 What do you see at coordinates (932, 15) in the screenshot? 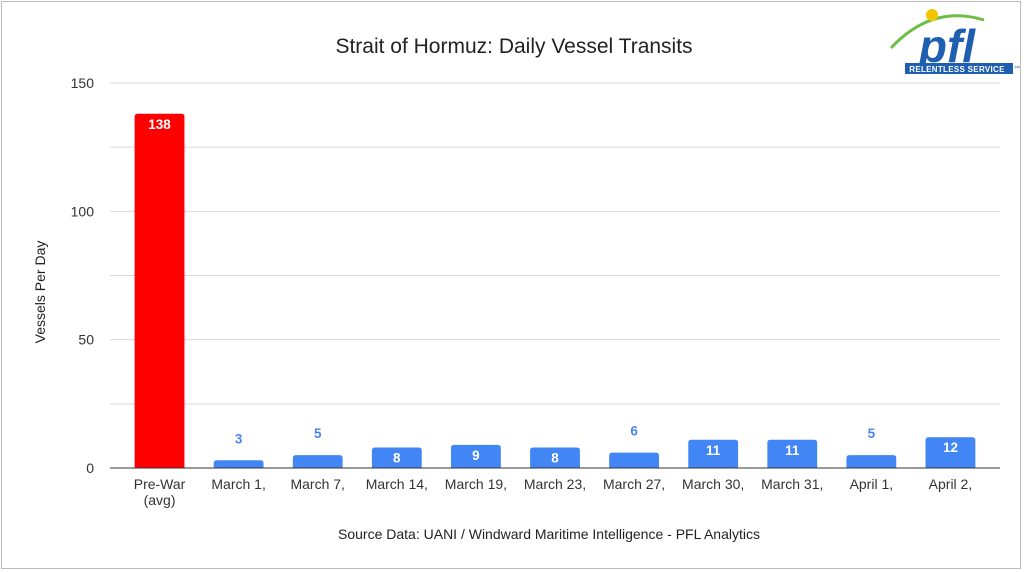
I see `logo-dot` at bounding box center [932, 15].